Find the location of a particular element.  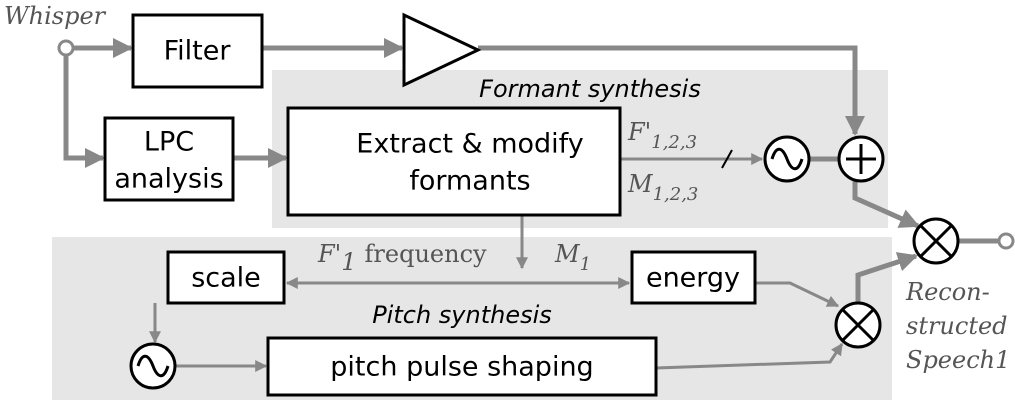

signal-label: M1,2,3 is located at coordinates (662, 187).